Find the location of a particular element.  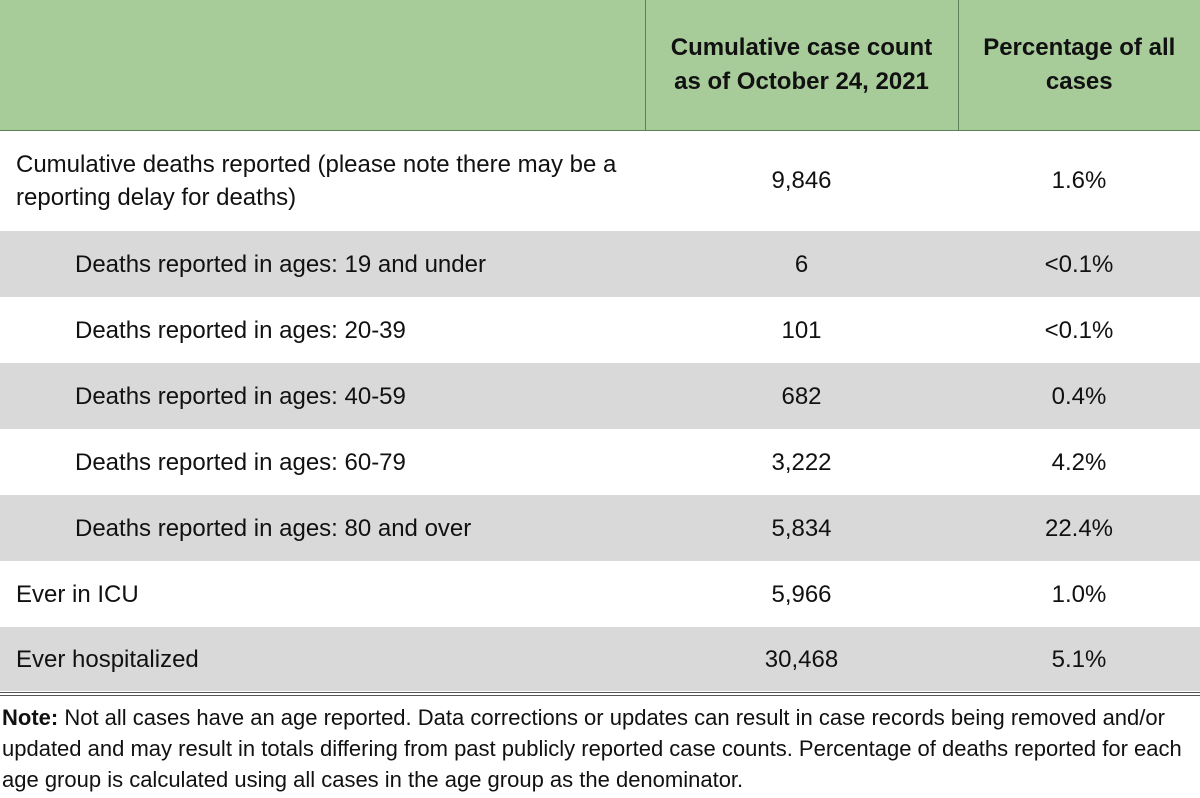

row-count: 6 is located at coordinates (801, 264).